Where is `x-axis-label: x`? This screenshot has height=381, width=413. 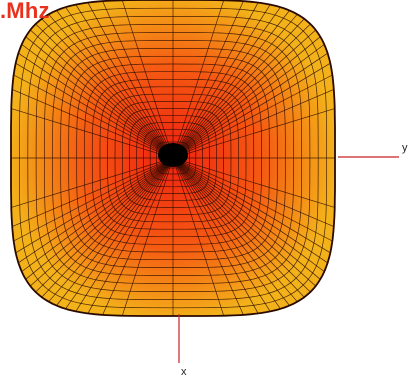
x-axis-label: x is located at coordinates (184, 372).